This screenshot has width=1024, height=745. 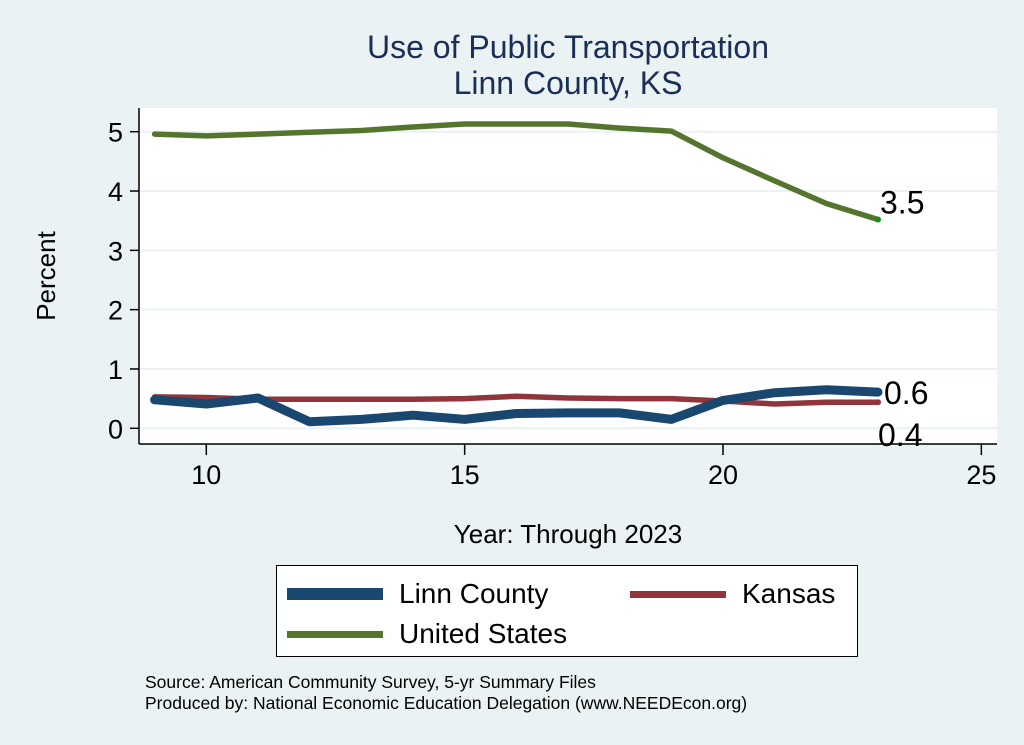 I want to click on legend-label: United States, so click(x=483, y=633).